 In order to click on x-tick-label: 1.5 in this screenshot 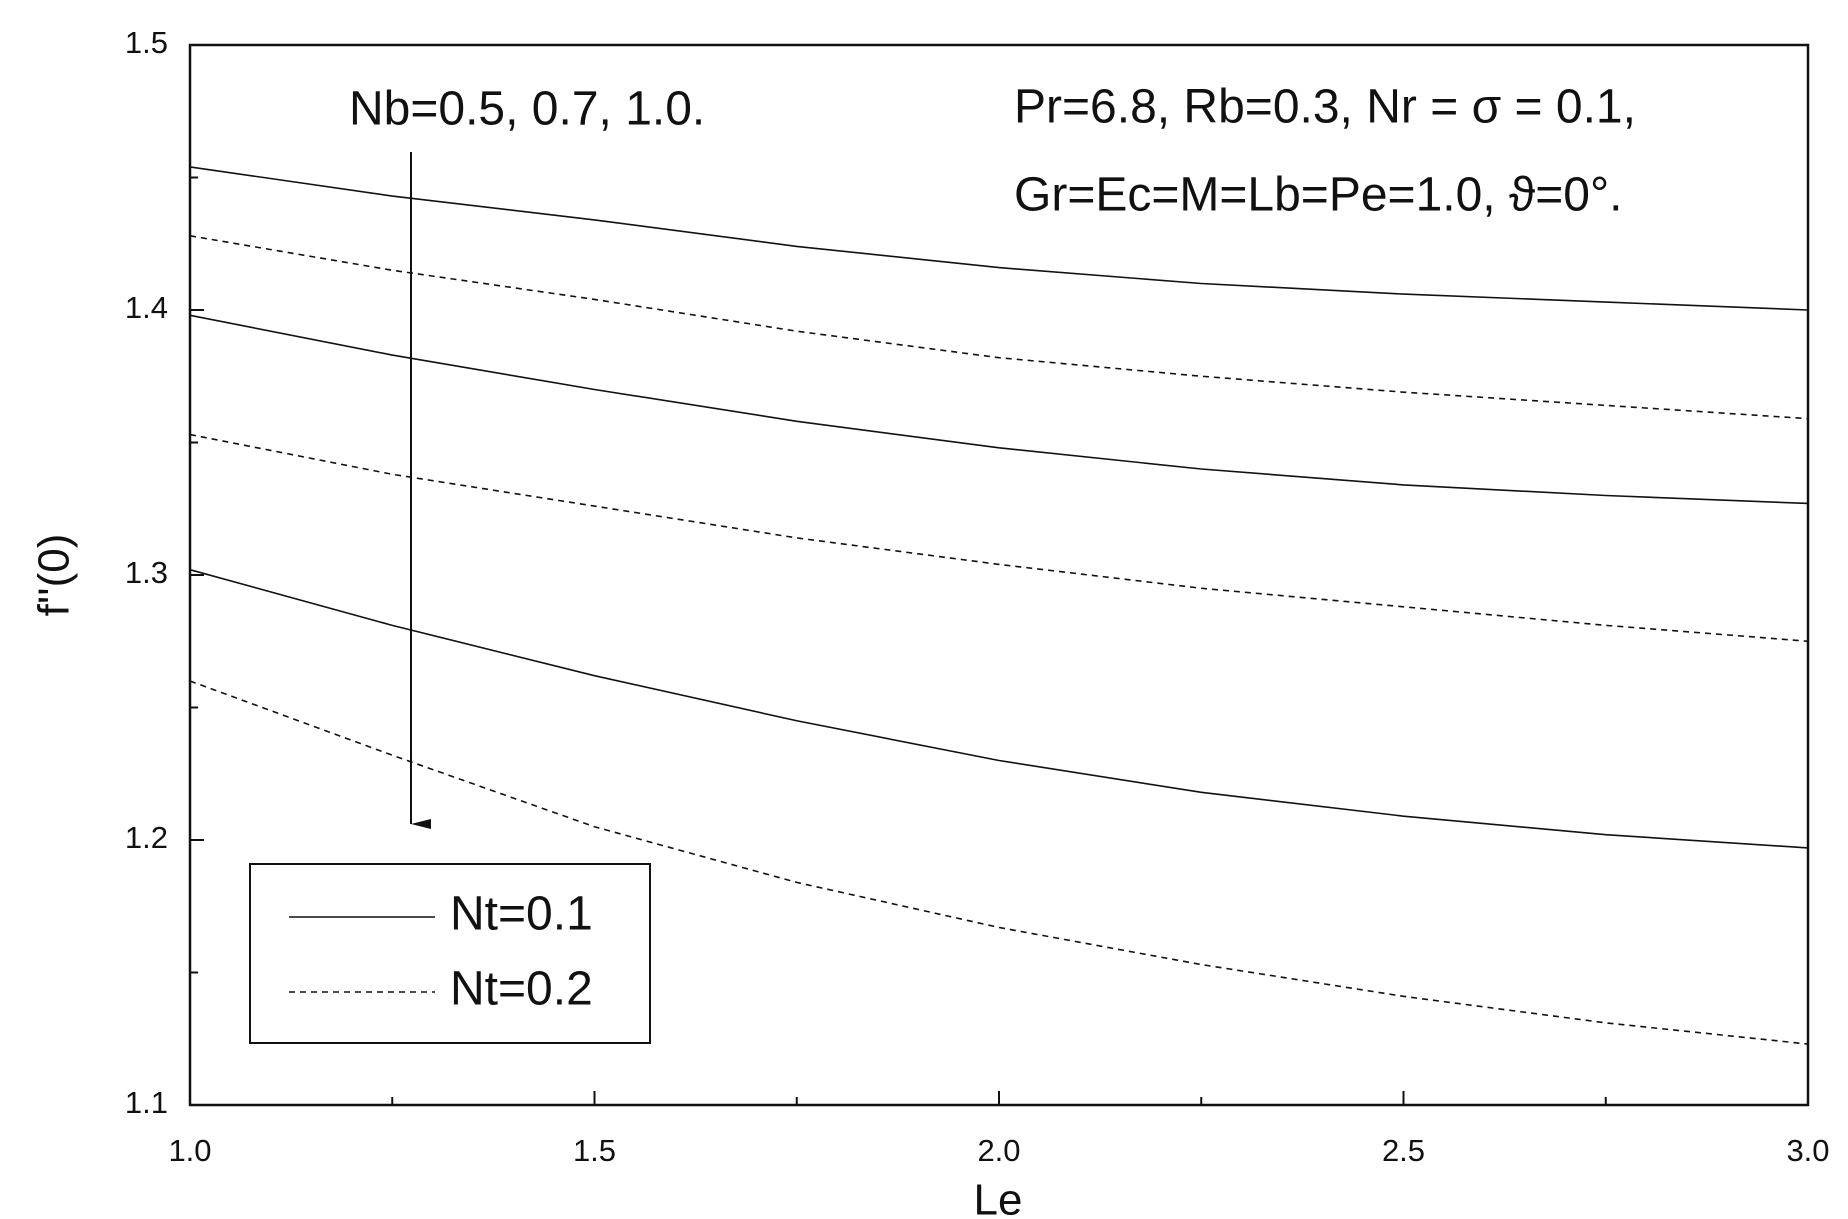, I will do `click(594, 1150)`.